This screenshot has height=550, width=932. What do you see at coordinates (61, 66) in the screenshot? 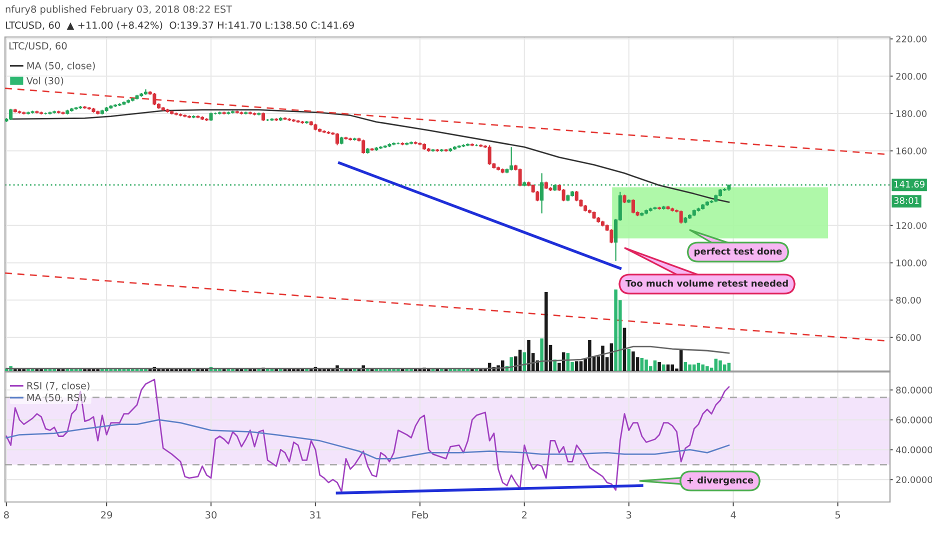
I see `legend-label: MA (50, close)` at bounding box center [61, 66].